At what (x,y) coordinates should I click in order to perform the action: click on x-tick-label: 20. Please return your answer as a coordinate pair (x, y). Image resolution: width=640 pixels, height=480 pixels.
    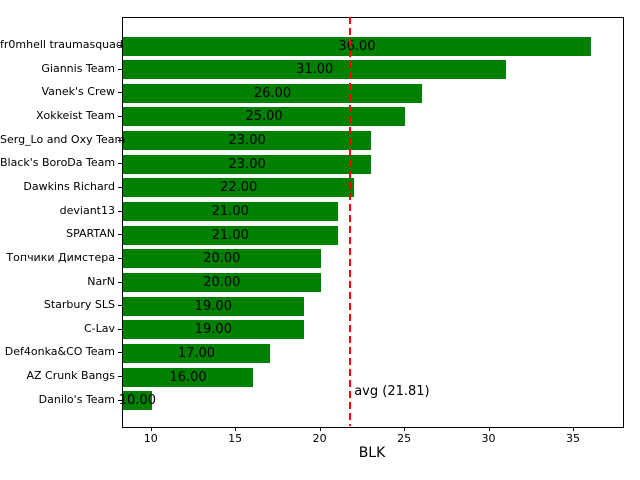
    Looking at the image, I should click on (319, 438).